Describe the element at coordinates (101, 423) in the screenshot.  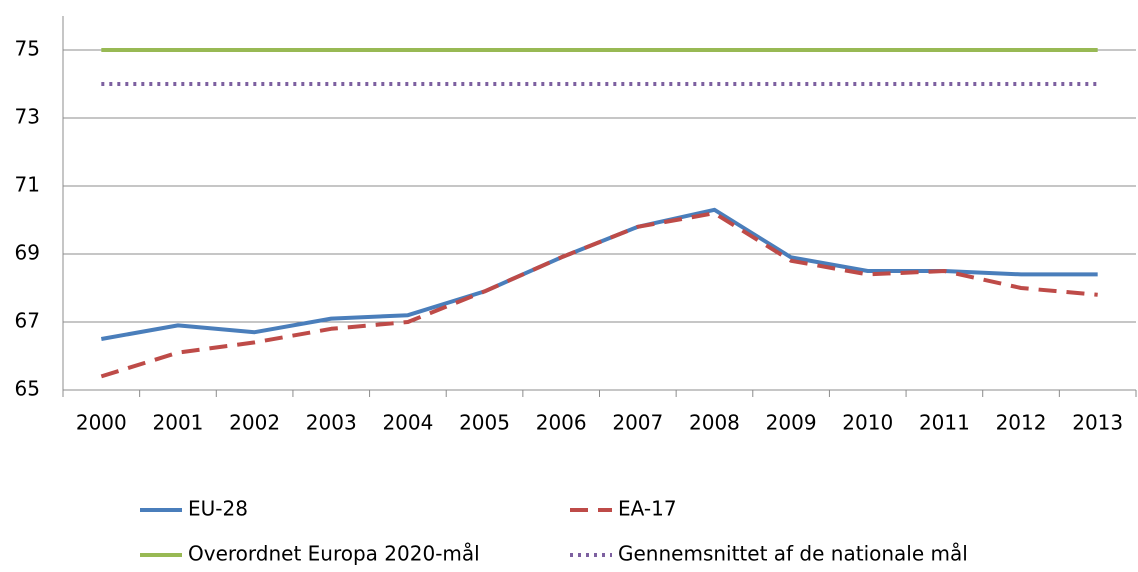
I see `x-tick-label: 2000` at that location.